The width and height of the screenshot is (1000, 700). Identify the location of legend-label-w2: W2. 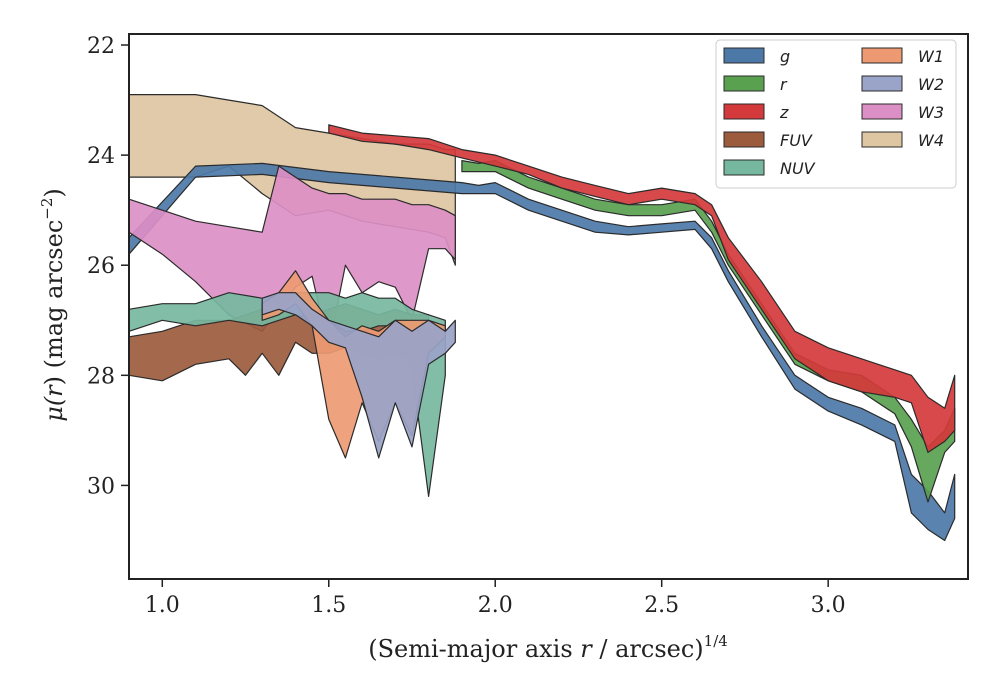
(931, 84).